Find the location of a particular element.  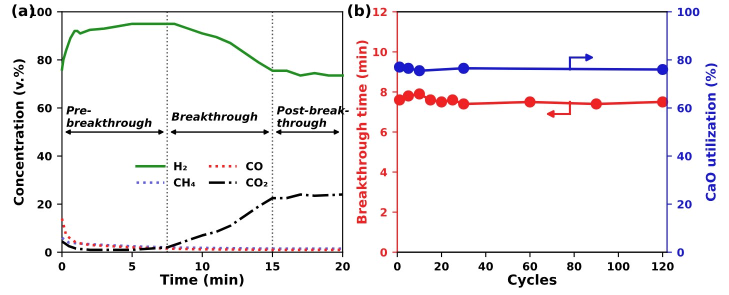

legend-label: H₂ is located at coordinates (180, 166).